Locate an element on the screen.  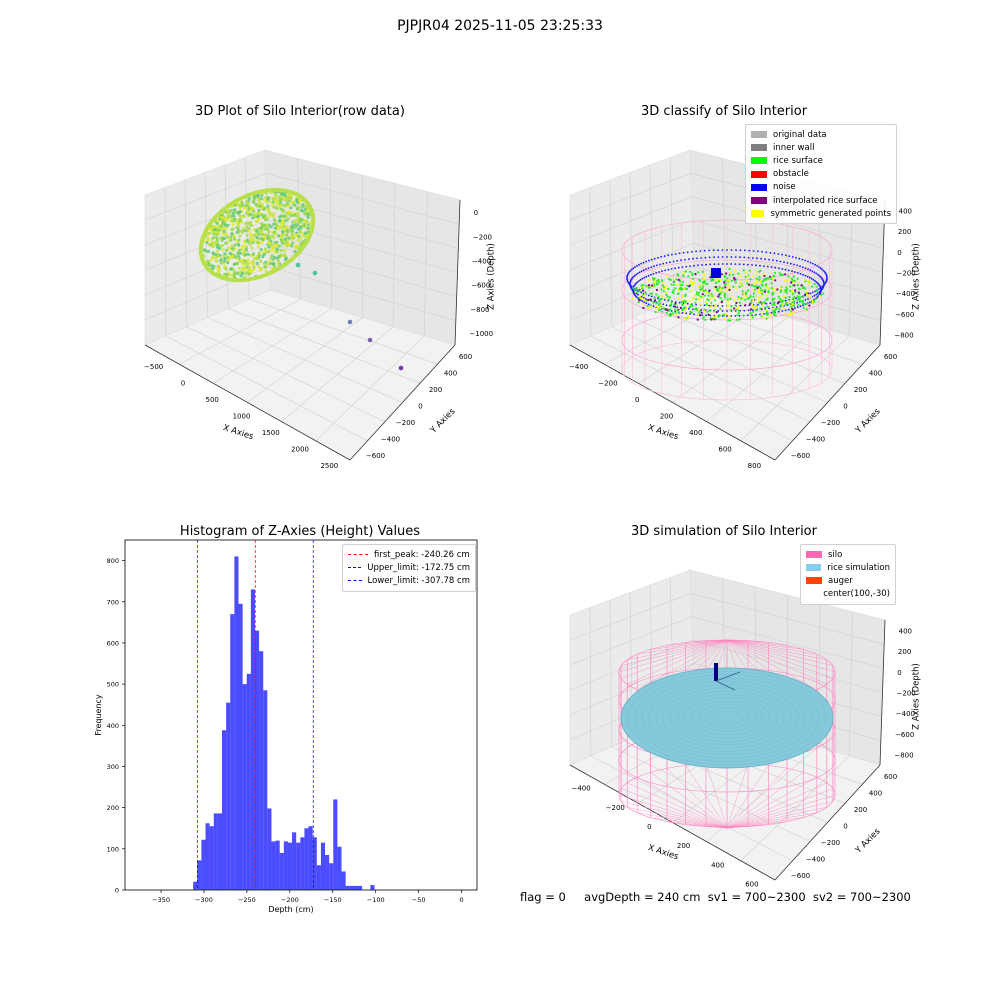
legend-entry: obstacle is located at coordinates (821, 174).